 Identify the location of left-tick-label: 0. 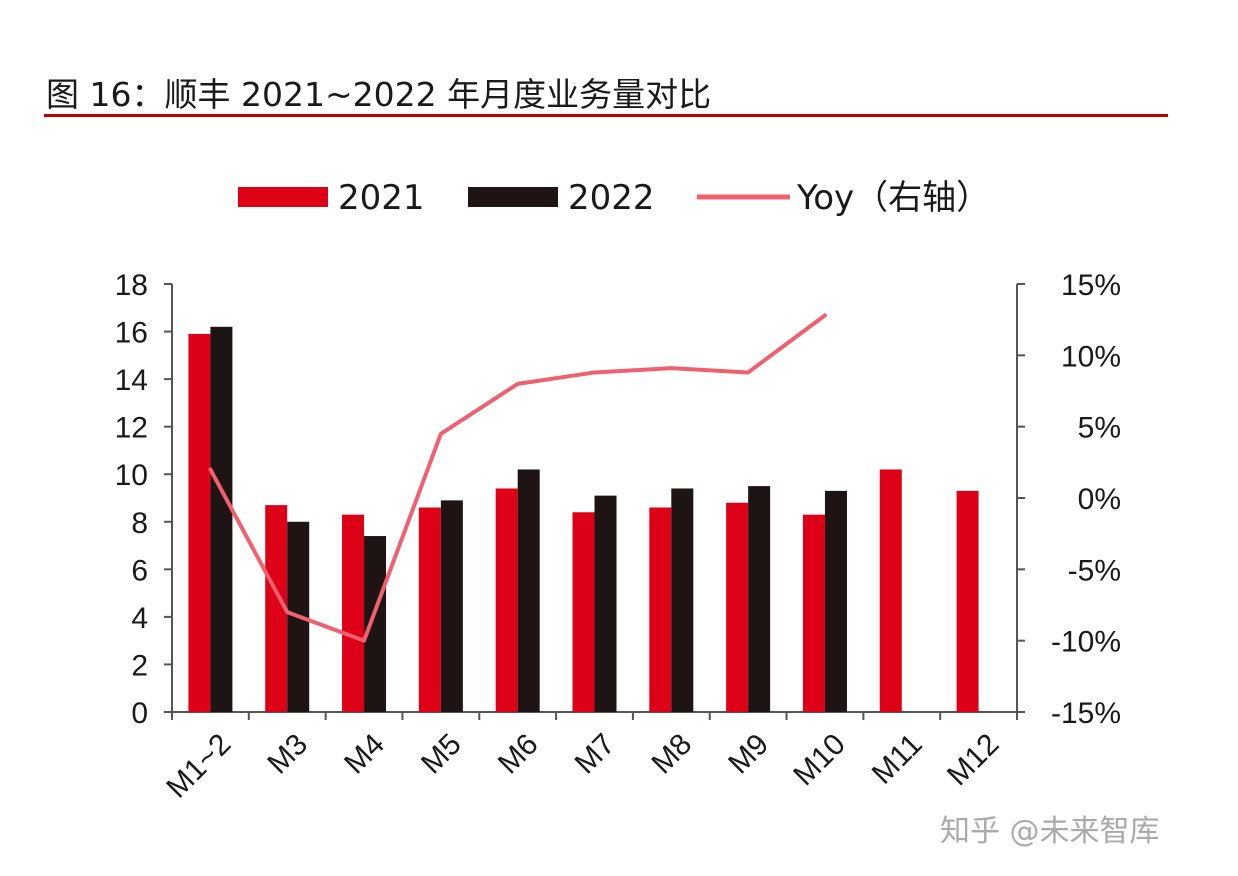
(139, 713).